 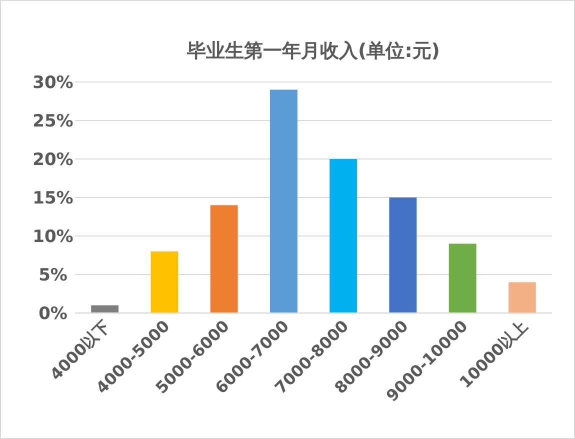 I want to click on y-tick-label: 25%, so click(x=53, y=122).